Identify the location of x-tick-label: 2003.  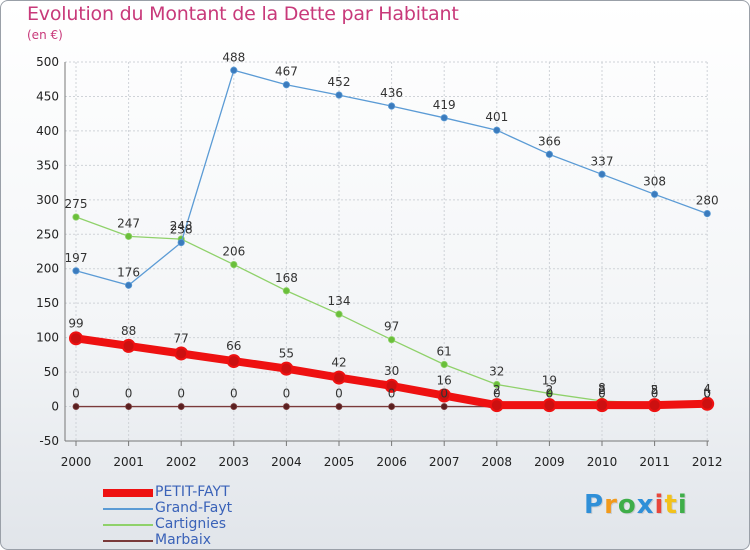
(234, 462).